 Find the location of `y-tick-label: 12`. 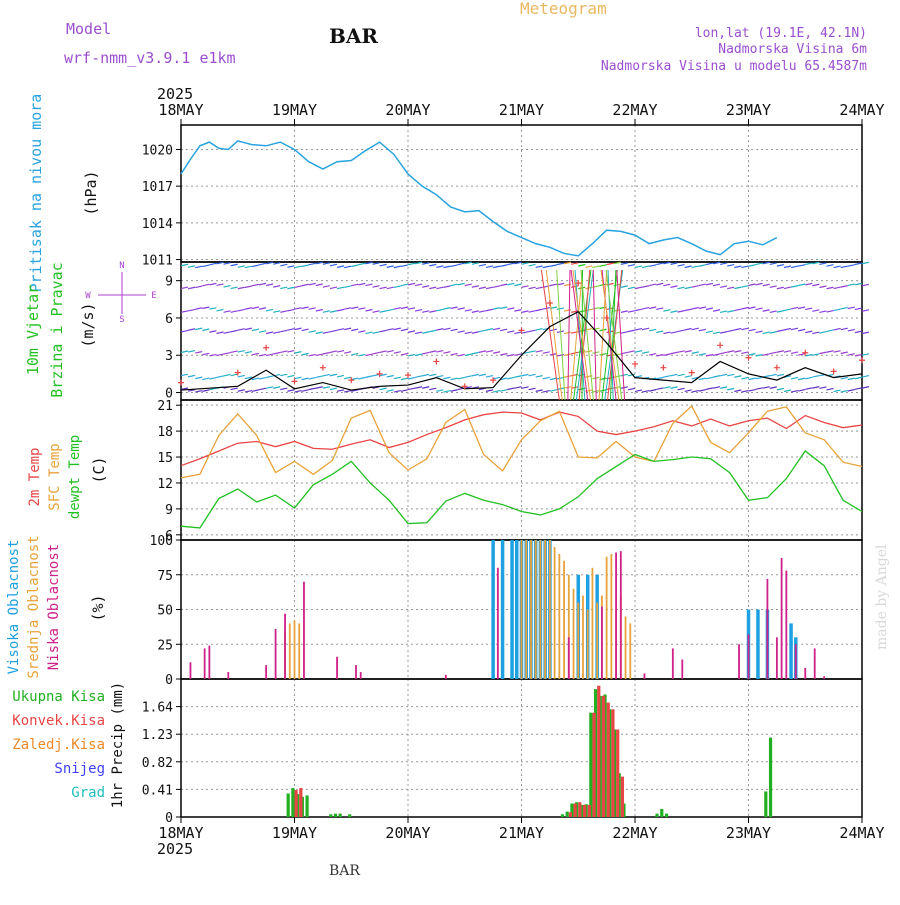

y-tick-label: 12 is located at coordinates (165, 484).